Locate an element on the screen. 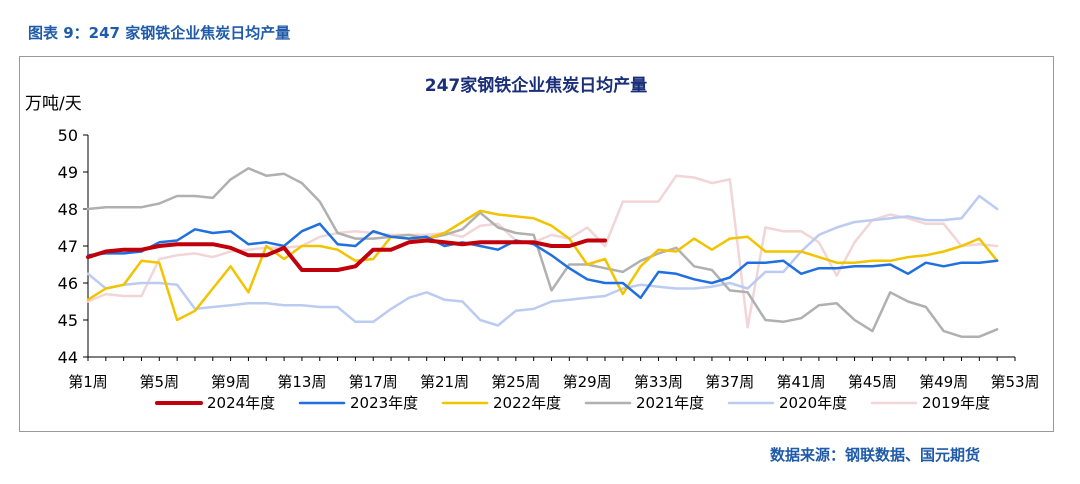  x-tick-label: 第41周 is located at coordinates (801, 382).